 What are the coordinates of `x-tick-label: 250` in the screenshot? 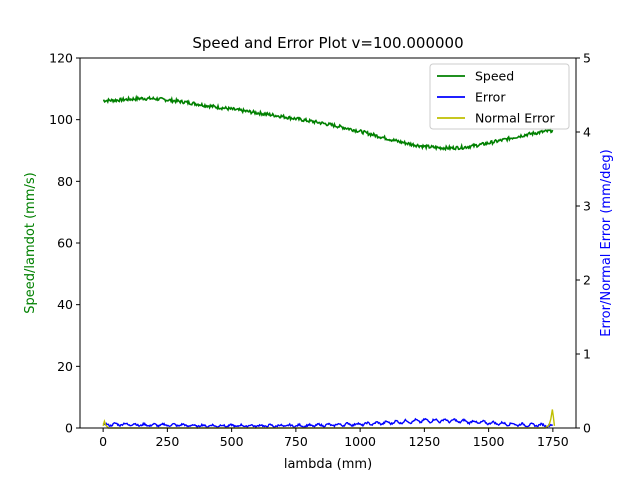 It's located at (167, 441).